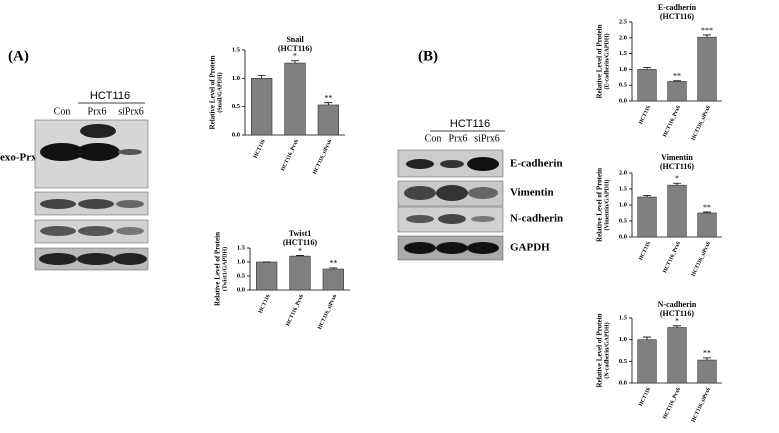 Image resolution: width=779 pixels, height=433 pixels. Describe the element at coordinates (428, 56) in the screenshot. I see `panel-label: (B)` at that location.